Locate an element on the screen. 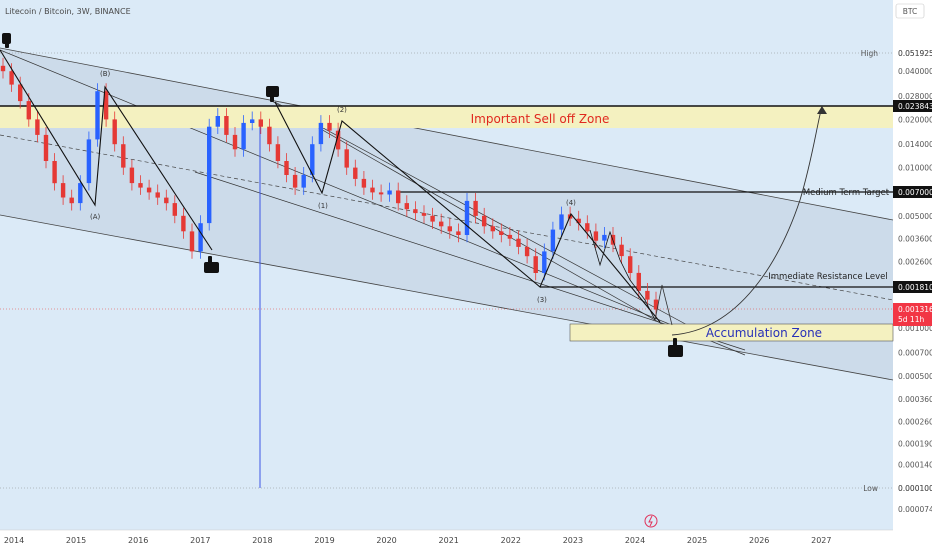 The width and height of the screenshot is (932, 550). price-tick-label: 0.040000 is located at coordinates (915, 71).